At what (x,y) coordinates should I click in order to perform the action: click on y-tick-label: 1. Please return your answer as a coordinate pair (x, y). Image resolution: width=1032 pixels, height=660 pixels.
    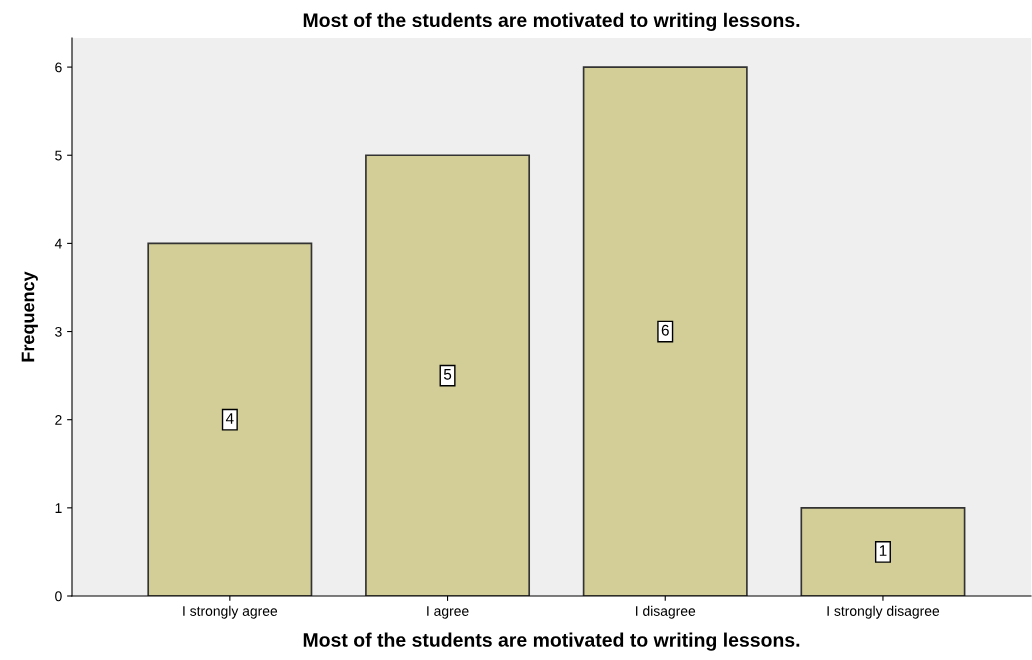
    Looking at the image, I should click on (58, 508).